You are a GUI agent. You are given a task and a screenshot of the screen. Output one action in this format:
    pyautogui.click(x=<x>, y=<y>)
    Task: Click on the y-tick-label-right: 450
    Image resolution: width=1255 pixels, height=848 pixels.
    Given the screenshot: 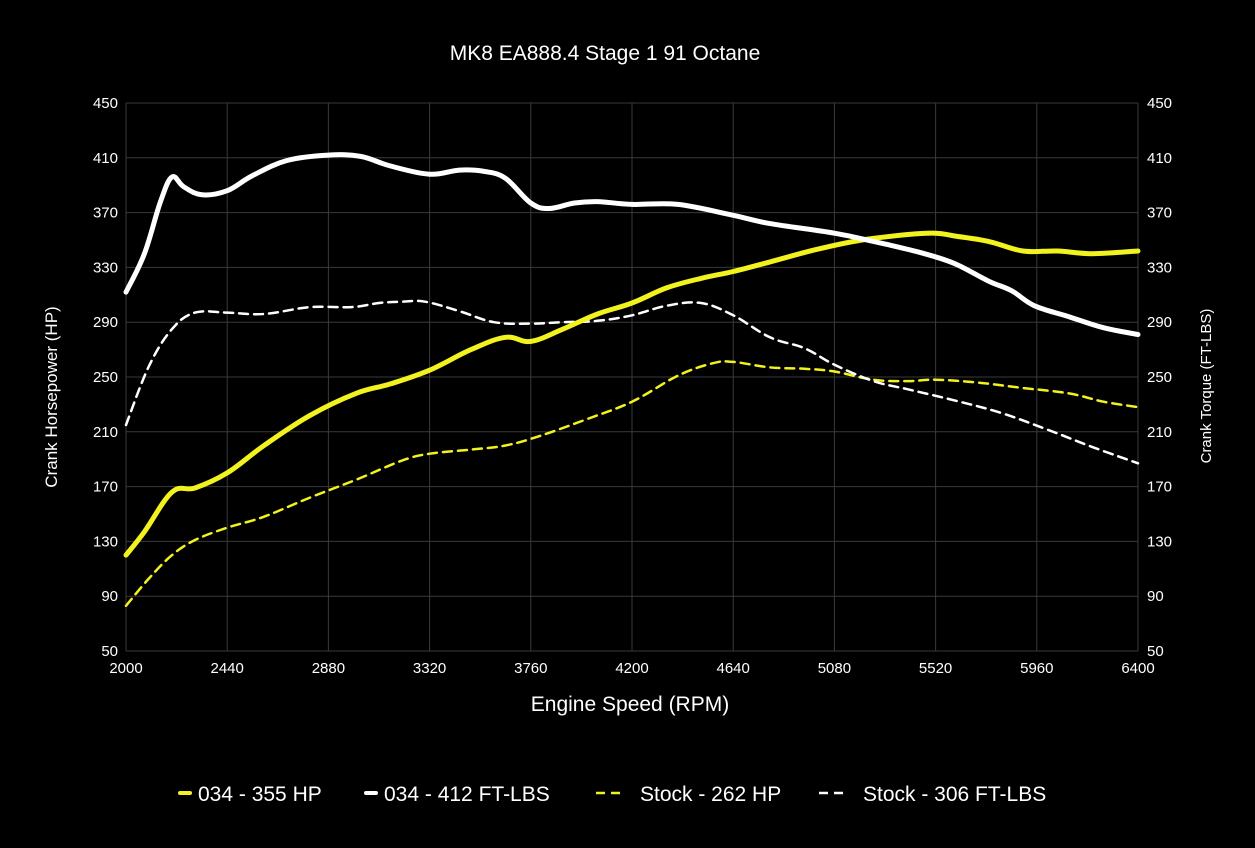 What is the action you would take?
    pyautogui.click(x=1159, y=103)
    